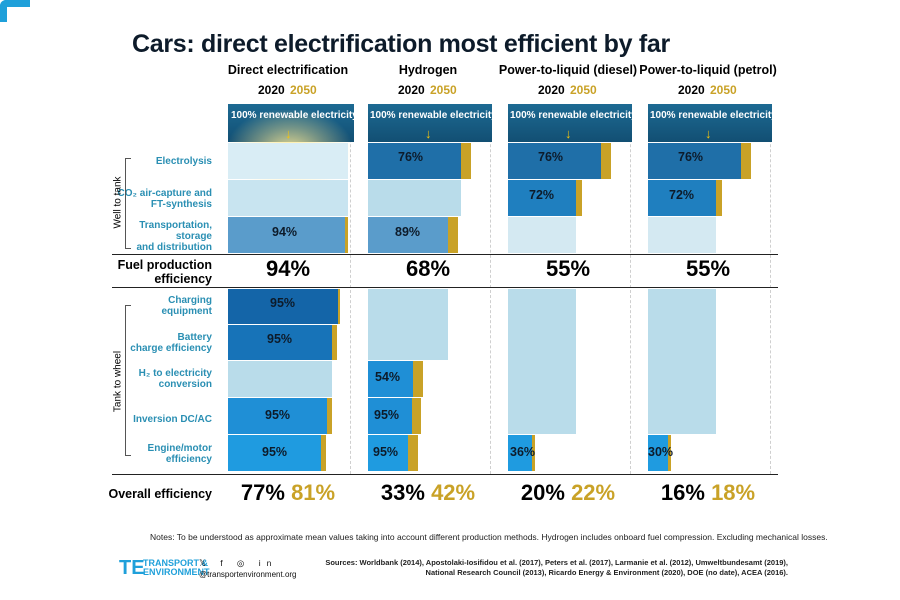 This screenshot has height=600, width=900. I want to click on overall-2050-value: 22%, so click(593, 492).